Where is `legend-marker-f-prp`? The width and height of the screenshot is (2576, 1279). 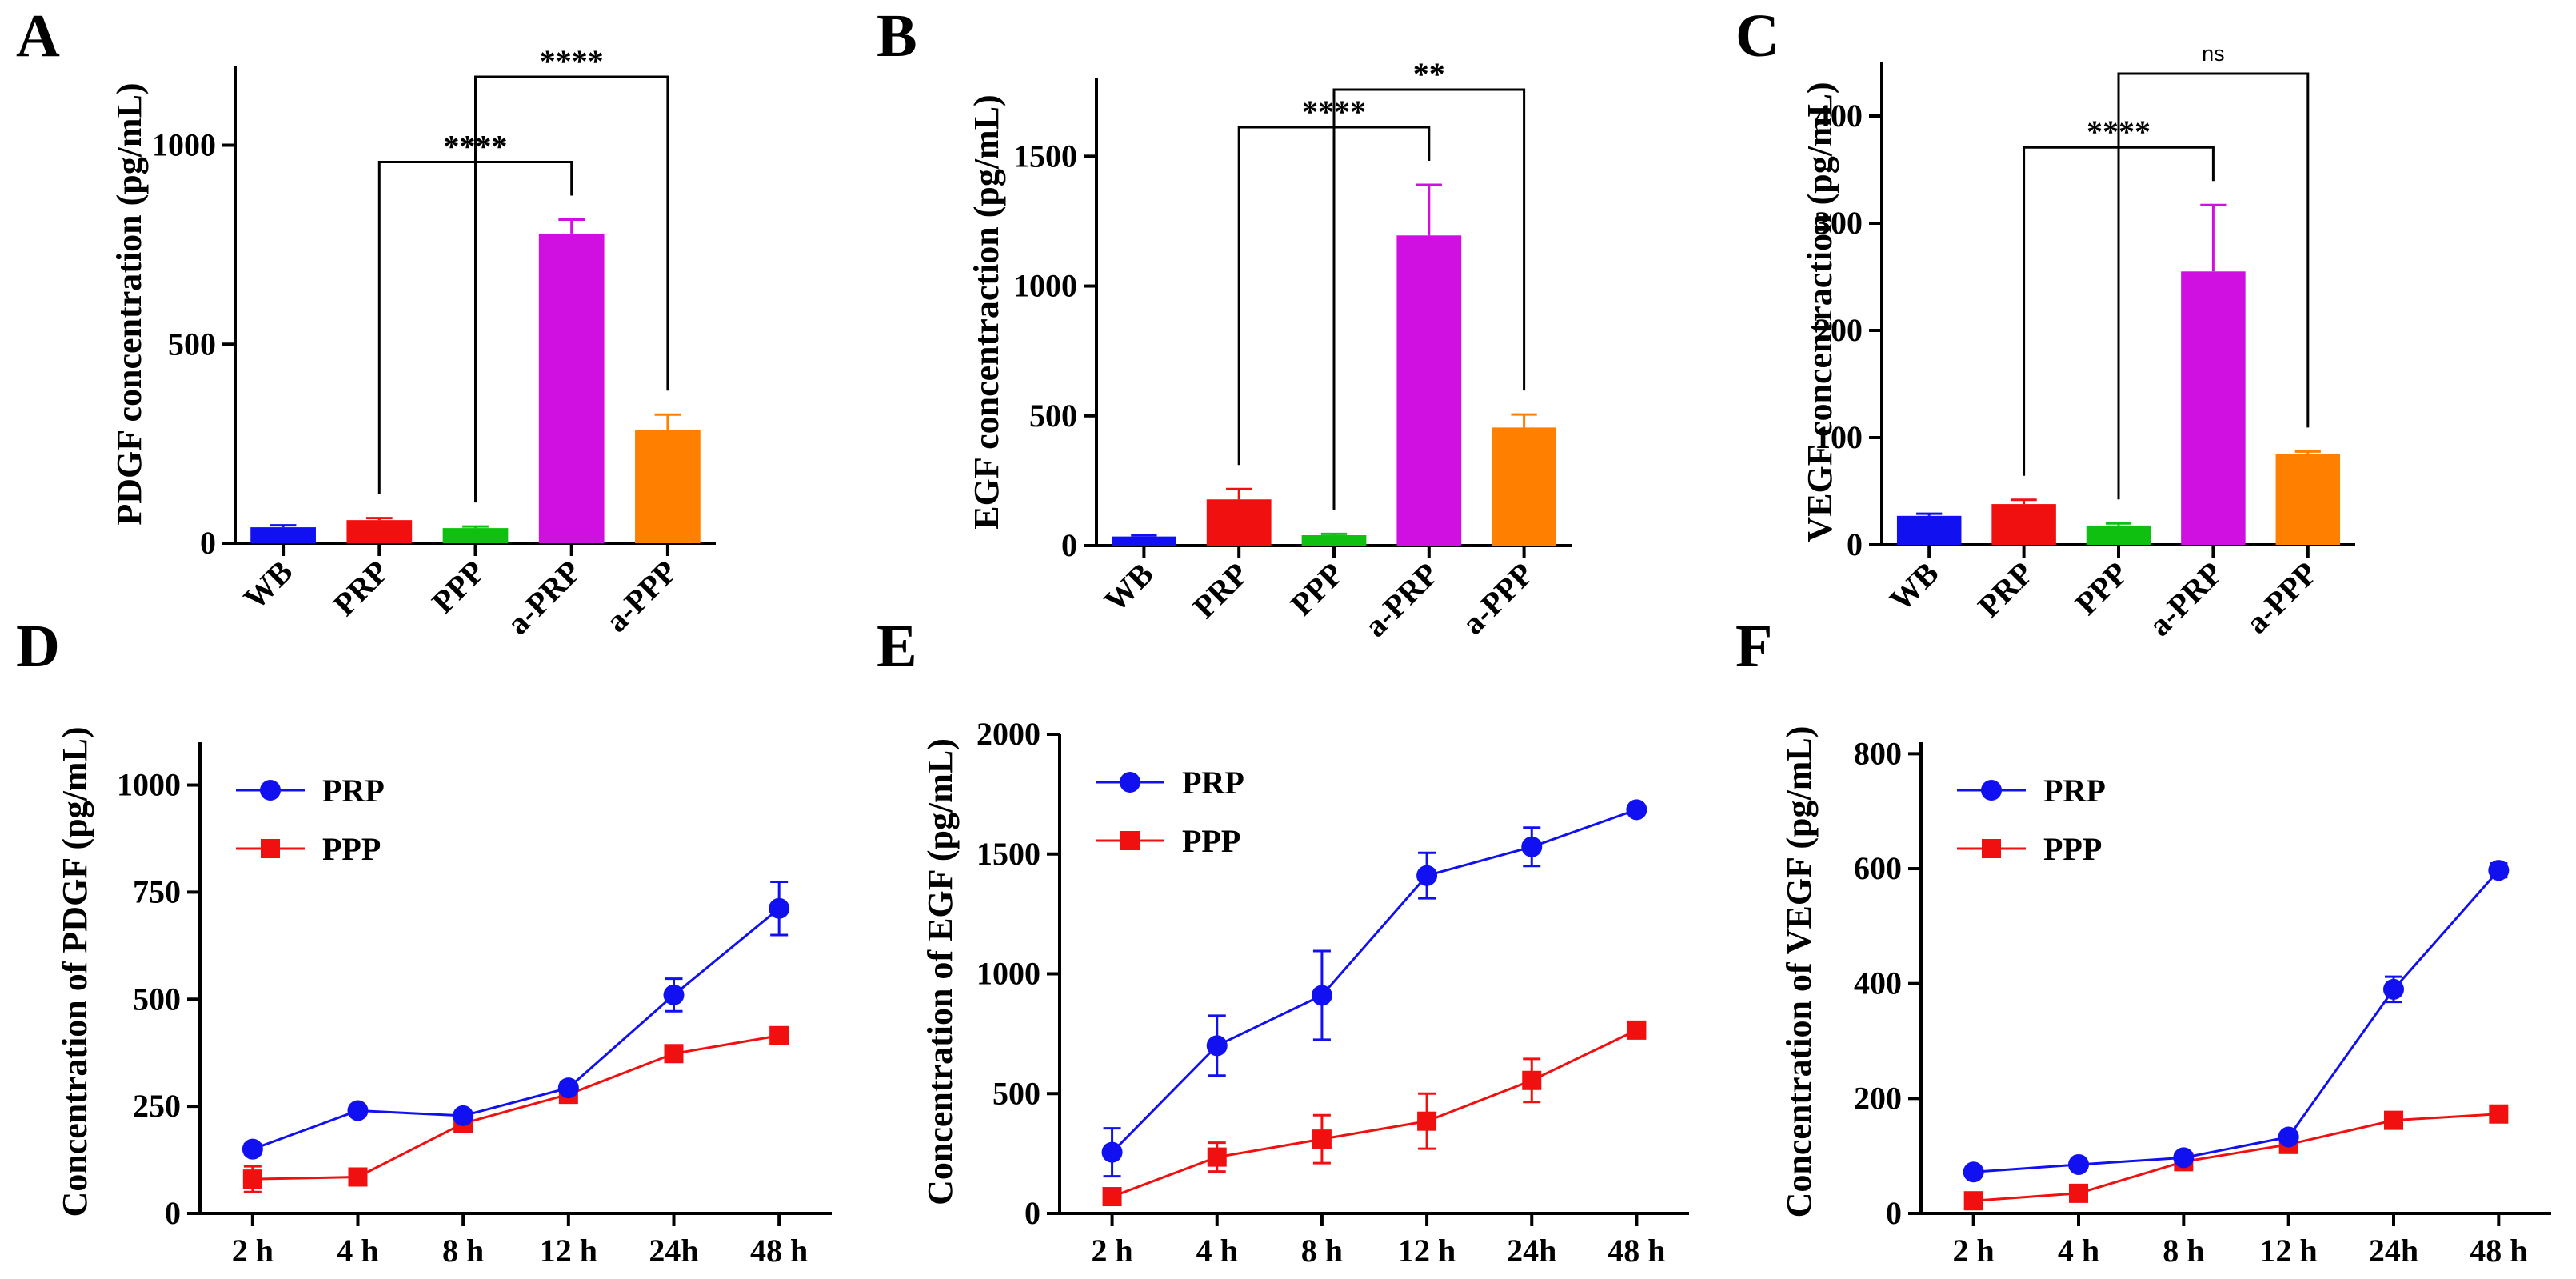
legend-marker-f-prp is located at coordinates (1991, 790).